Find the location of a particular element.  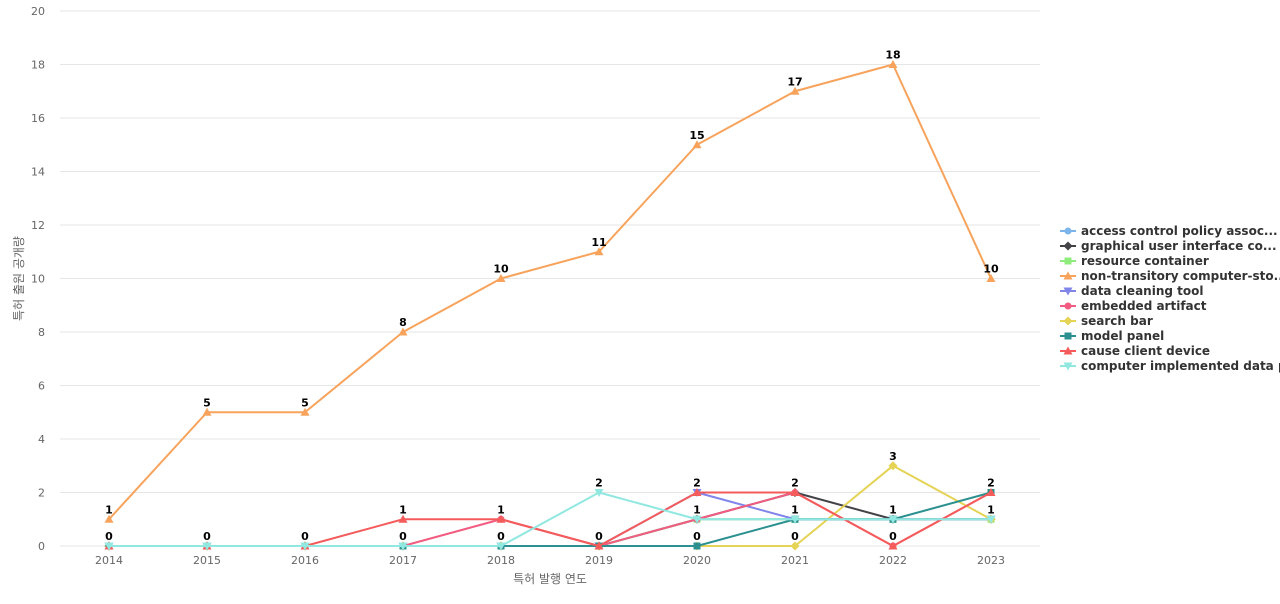

legend-label: search bar is located at coordinates (1117, 321).